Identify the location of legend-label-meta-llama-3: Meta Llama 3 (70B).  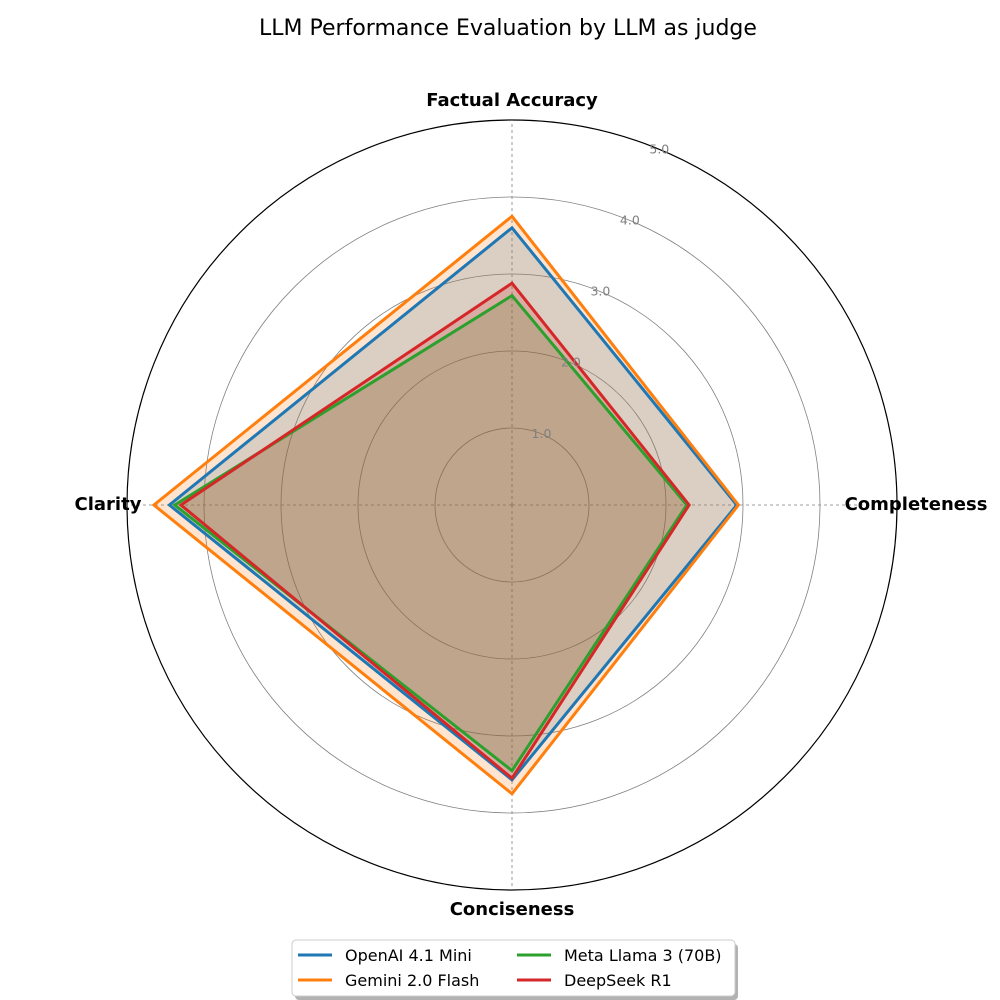
(643, 955).